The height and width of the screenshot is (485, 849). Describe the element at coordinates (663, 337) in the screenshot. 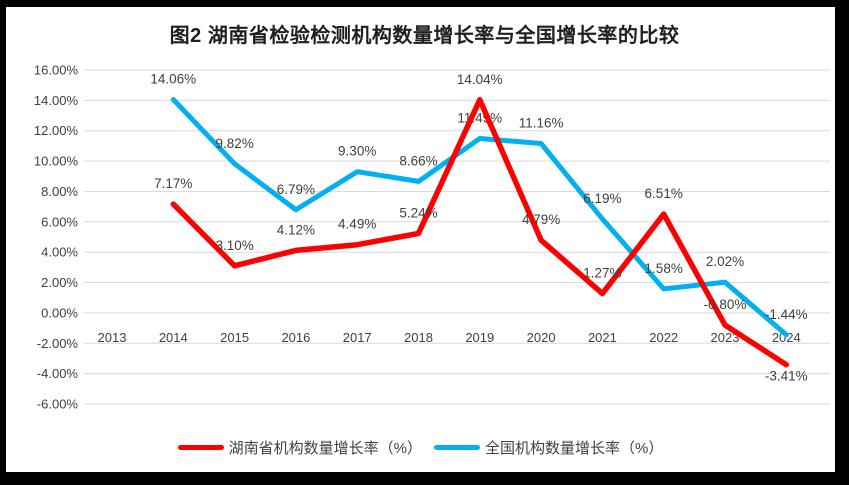

I see `x-axis-tick-label: 2022` at that location.